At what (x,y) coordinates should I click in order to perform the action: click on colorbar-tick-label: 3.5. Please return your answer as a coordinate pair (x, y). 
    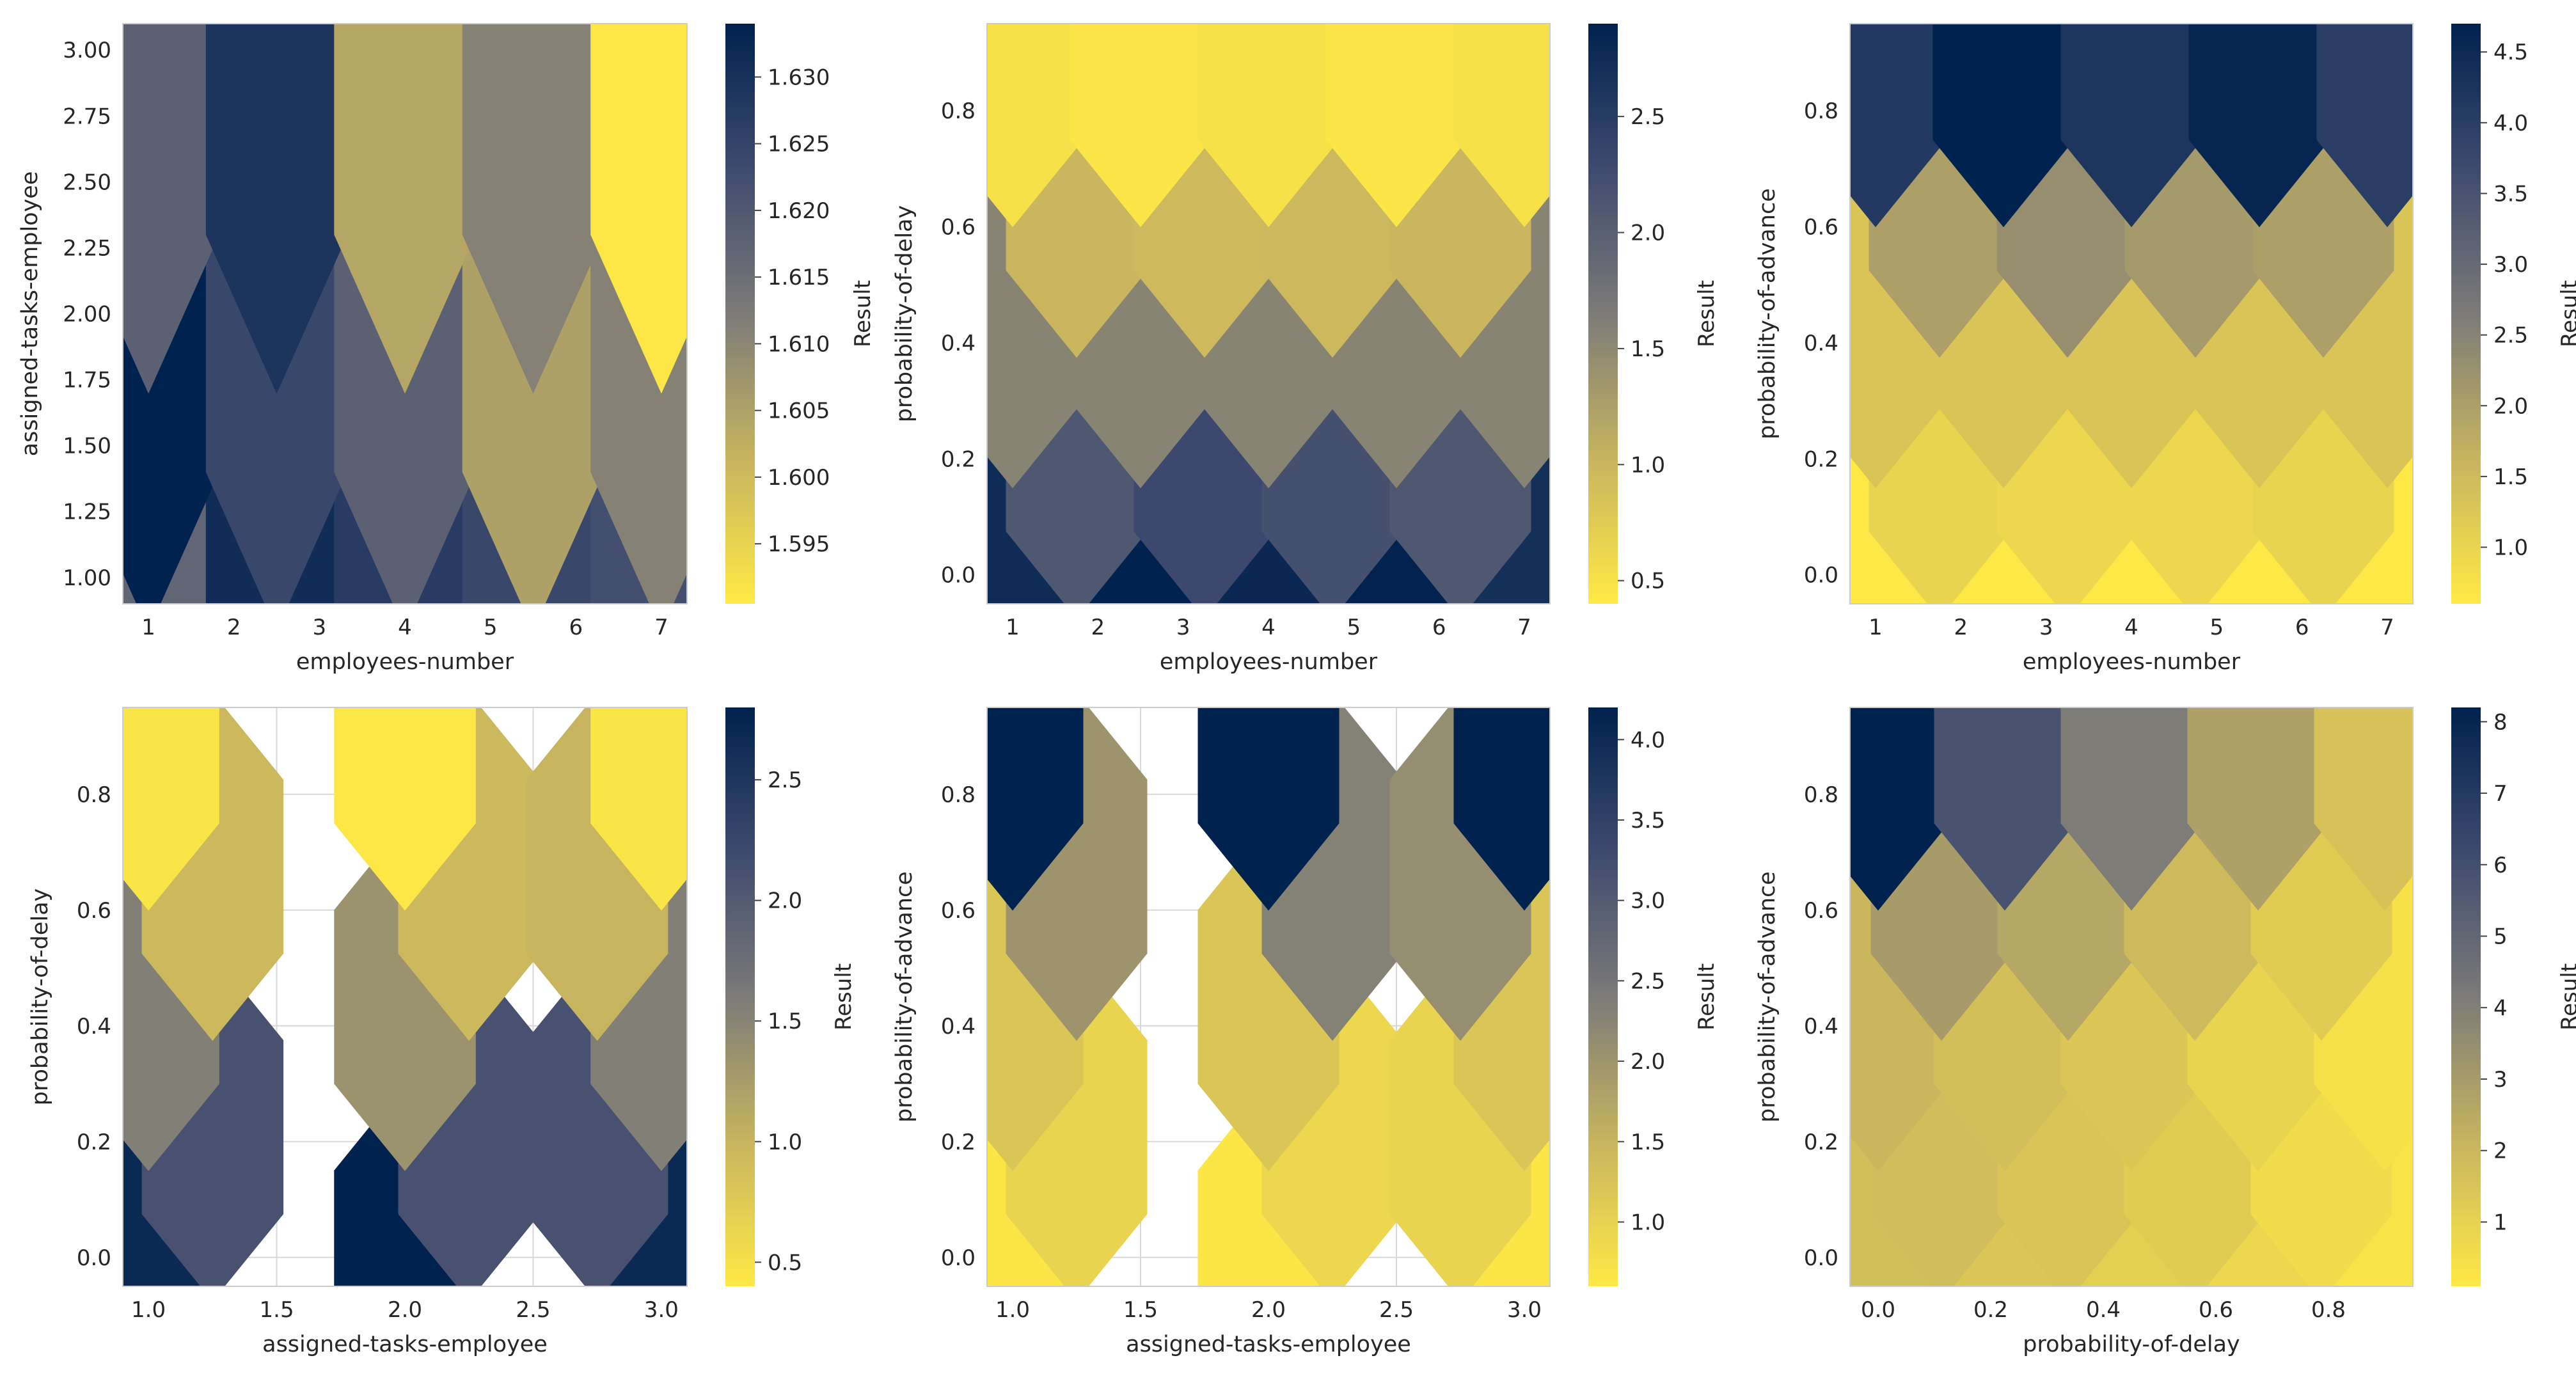
    Looking at the image, I should click on (2510, 194).